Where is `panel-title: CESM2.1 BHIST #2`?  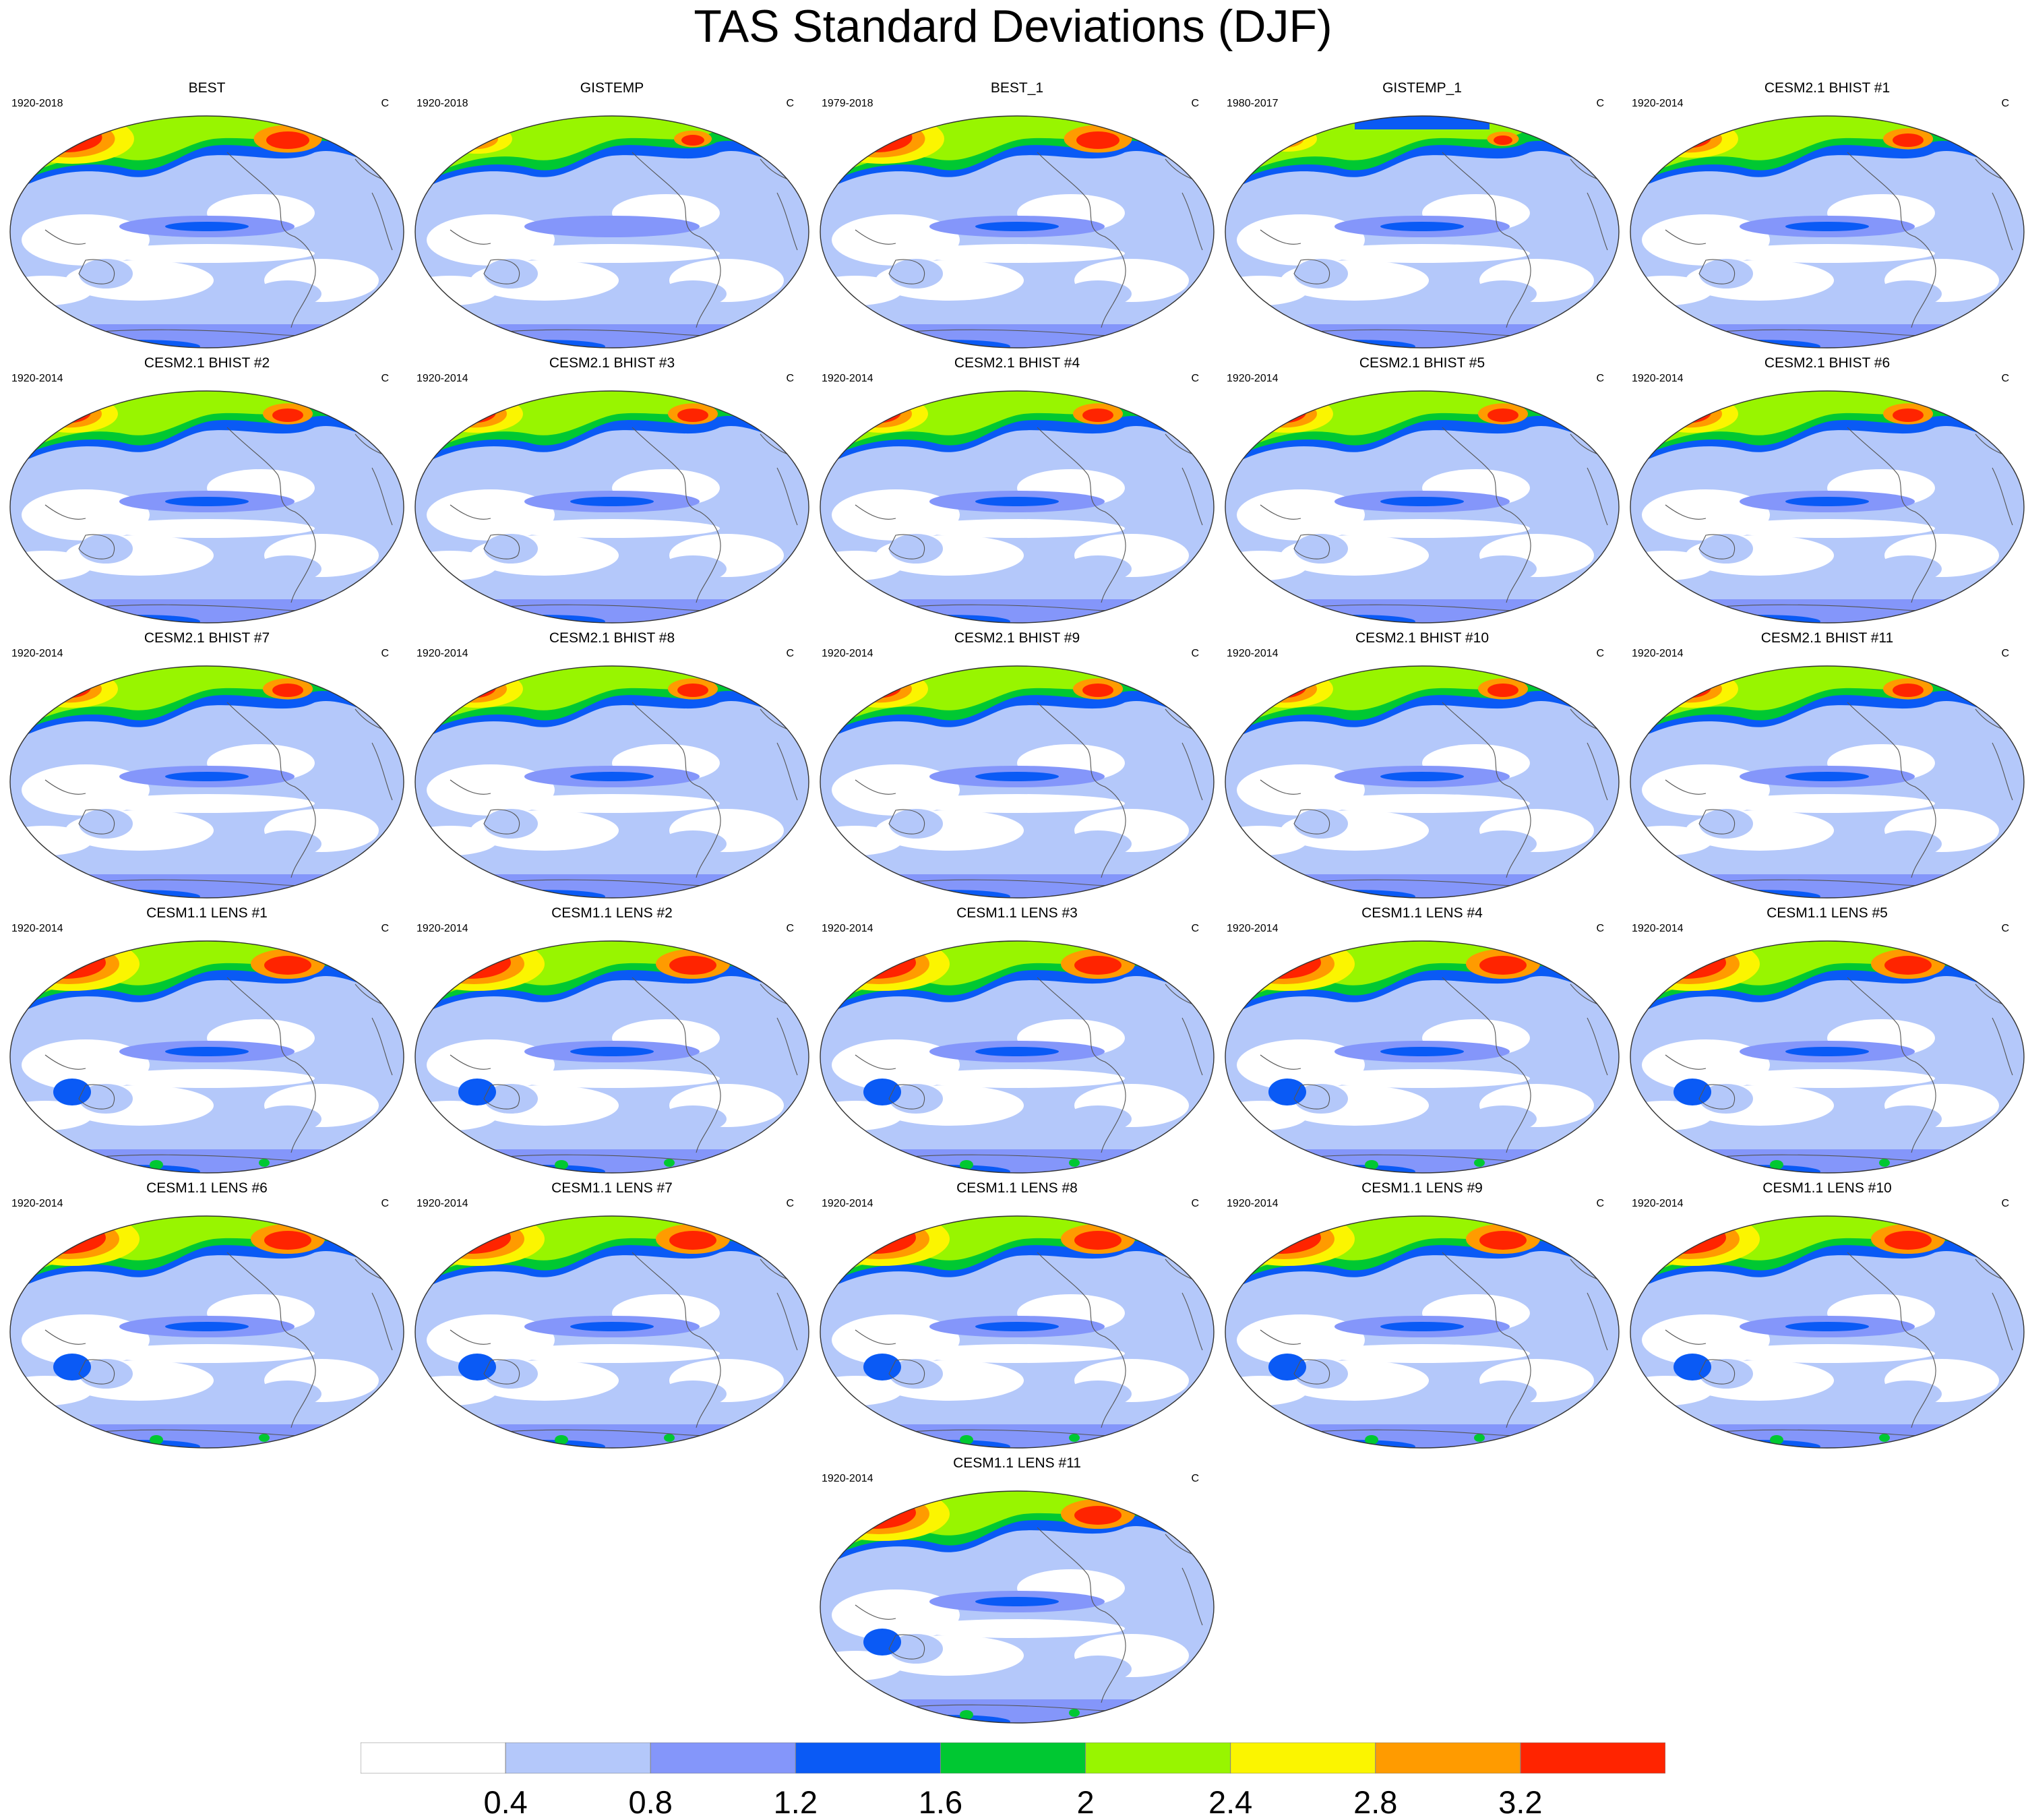
panel-title: CESM2.1 BHIST #2 is located at coordinates (207, 363).